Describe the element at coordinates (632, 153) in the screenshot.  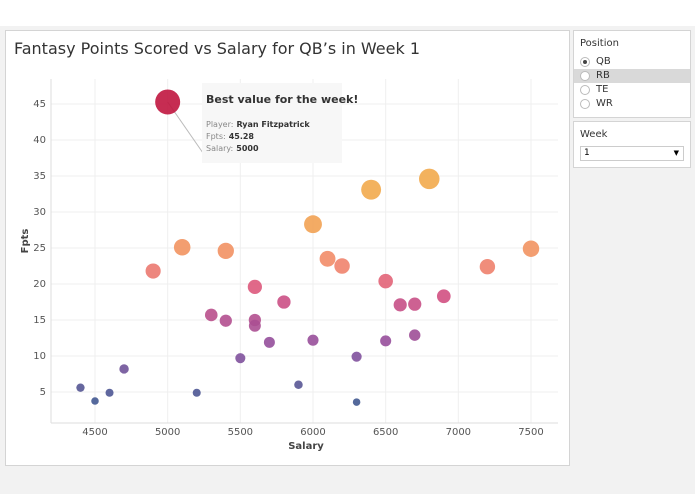
I see `week-dropdown: 1 ▼` at that location.